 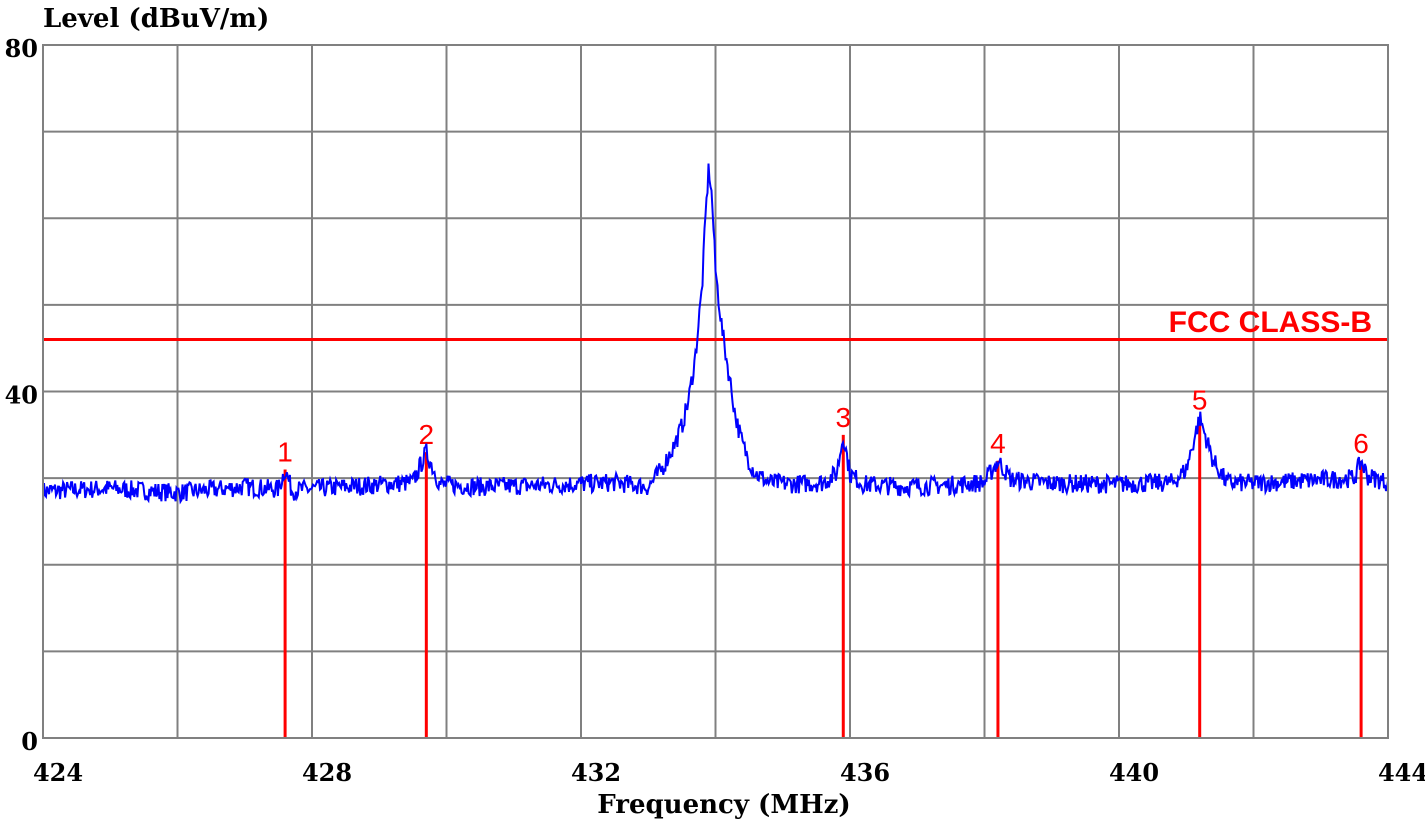 I want to click on marker-label-6: 6, so click(x=1361, y=443).